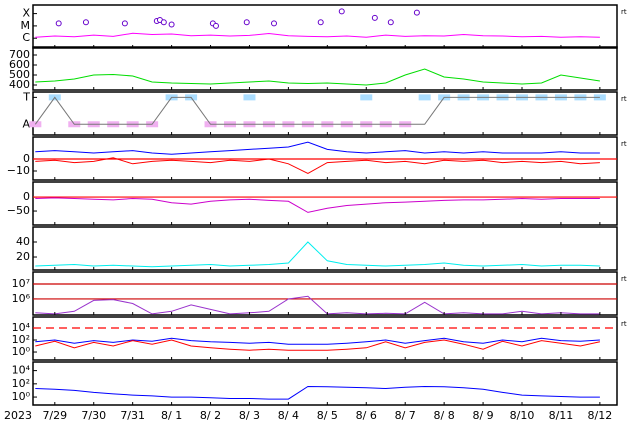 This screenshot has height=424, width=634. Describe the element at coordinates (26, 123) in the screenshot. I see `y-tick-label: A` at that location.